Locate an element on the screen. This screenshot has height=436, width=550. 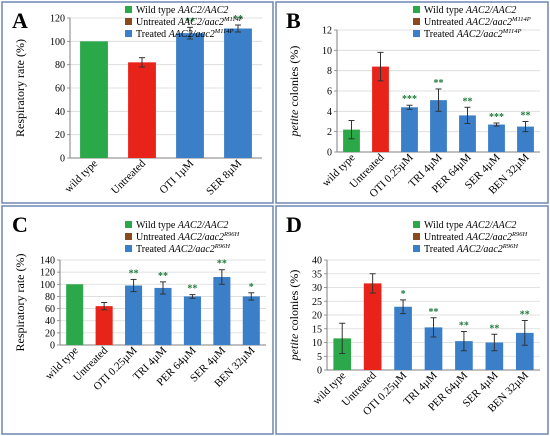
y-tick-label: 6 is located at coordinates (329, 92).